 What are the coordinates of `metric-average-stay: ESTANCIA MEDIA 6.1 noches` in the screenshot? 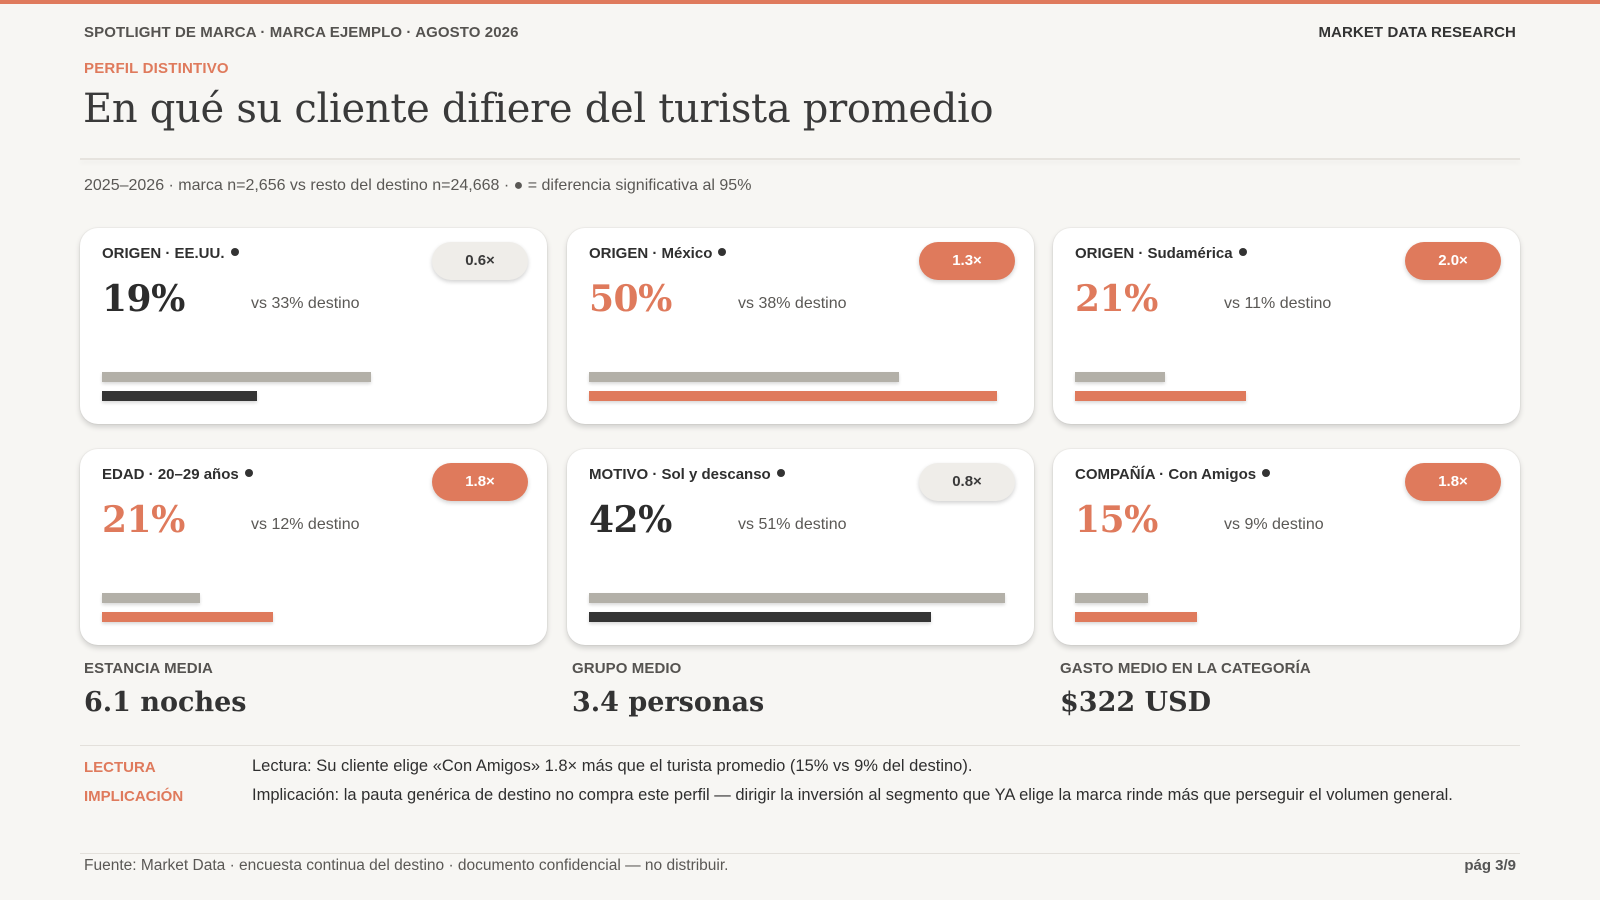 It's located at (165, 689).